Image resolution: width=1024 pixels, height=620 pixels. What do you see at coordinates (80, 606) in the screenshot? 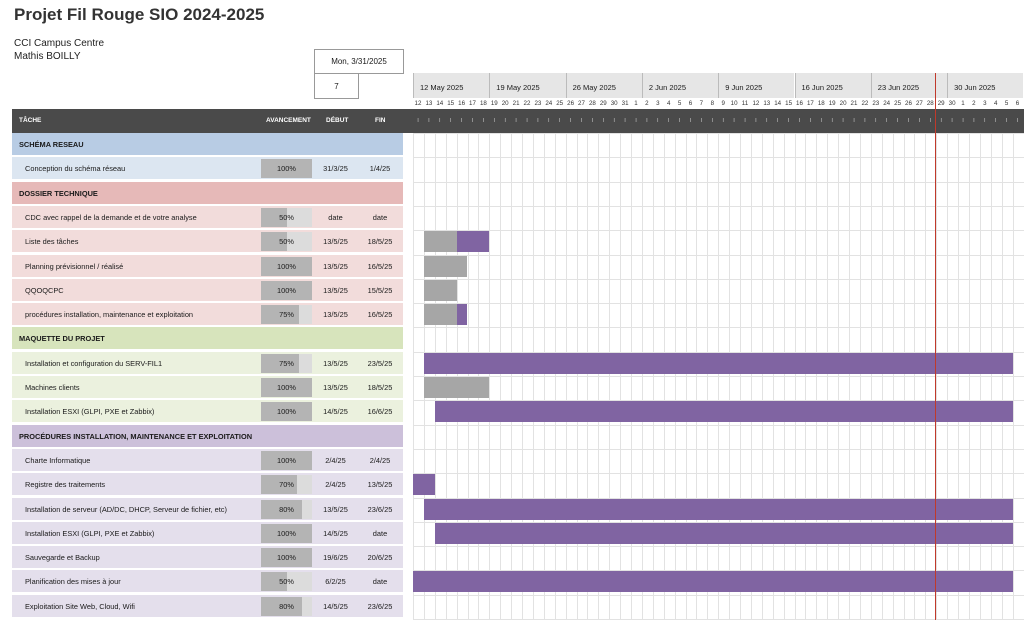
I see `task-name: Exploitation Site Web, Cloud, Wifi` at bounding box center [80, 606].